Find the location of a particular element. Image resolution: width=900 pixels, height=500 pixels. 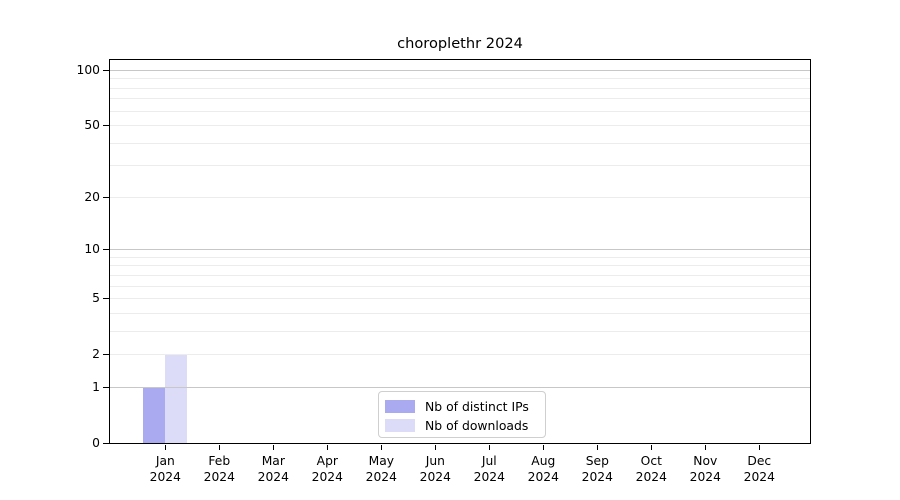

bar-nb-of-downloads-jan is located at coordinates (175, 398).